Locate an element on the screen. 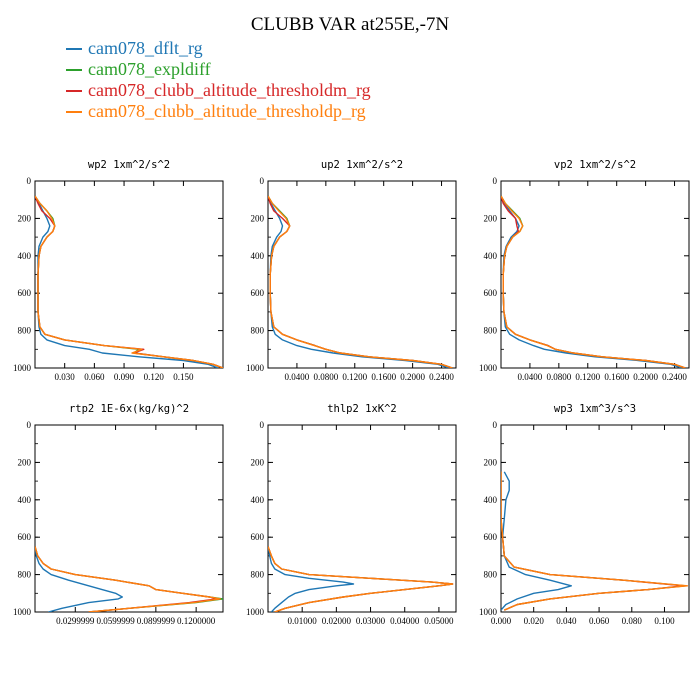 Image resolution: width=700 pixels, height=700 pixels. legend-entry: cam078_dflt_rg is located at coordinates (218, 48).